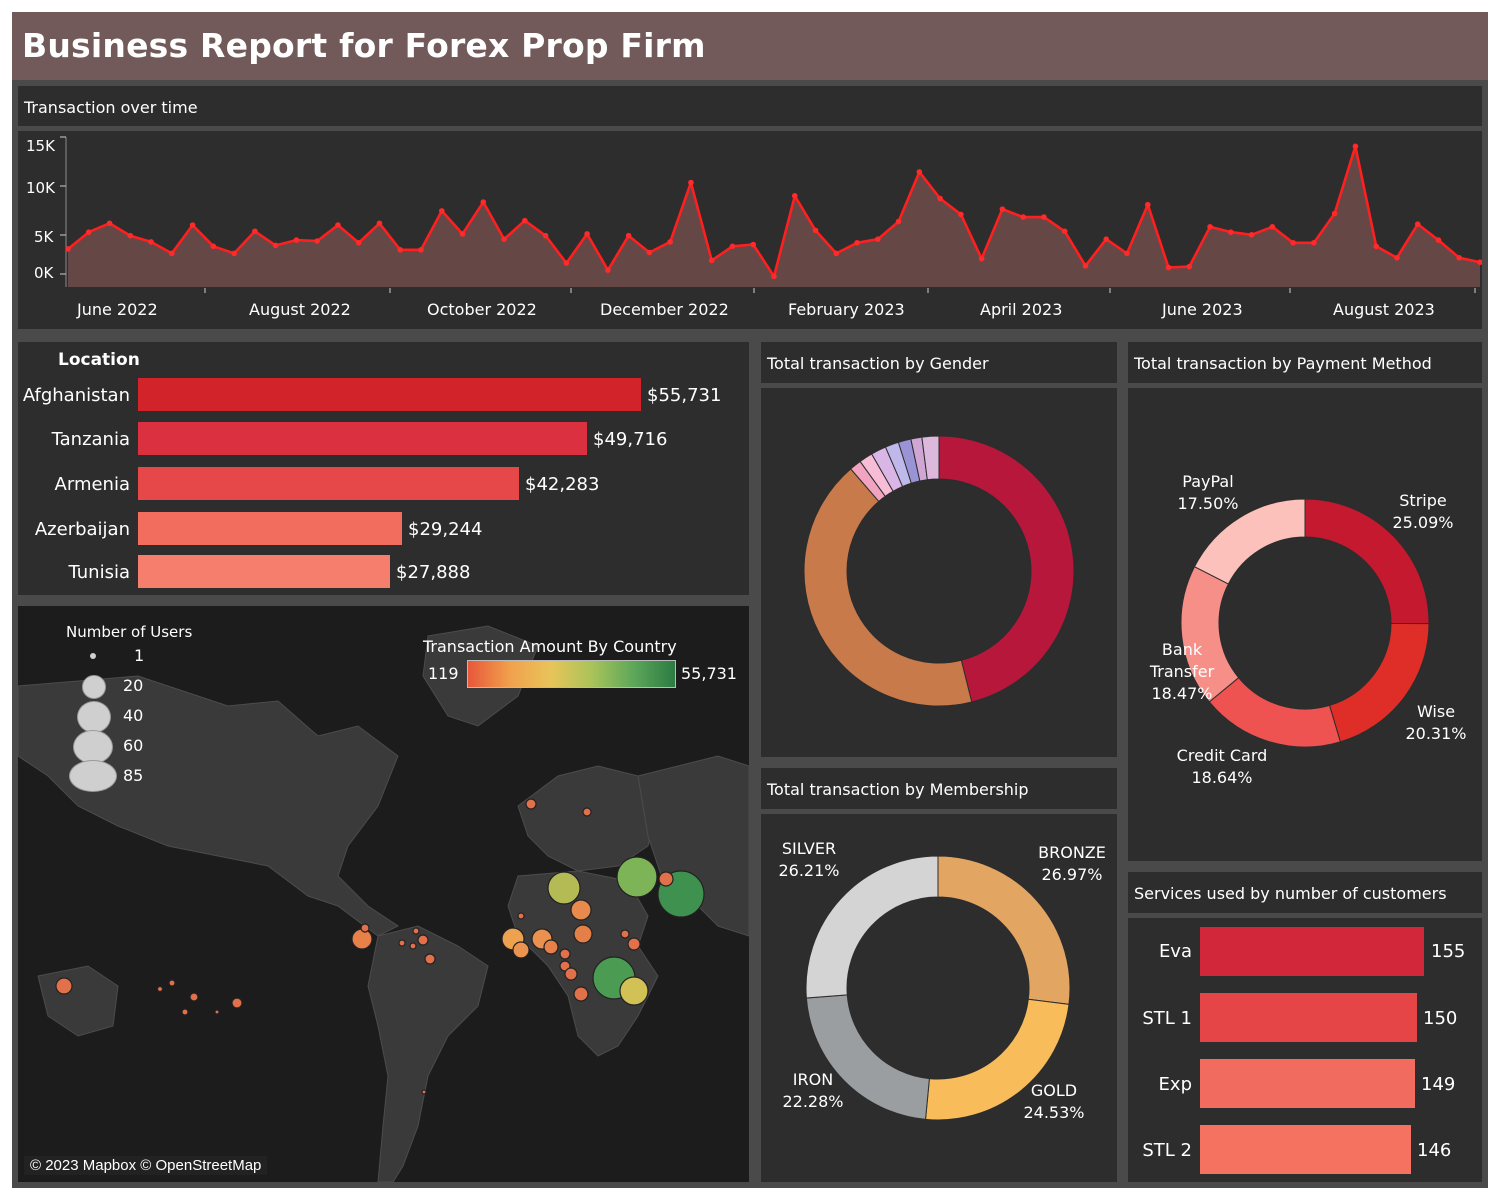 The image size is (1499, 1199). What do you see at coordinates (813, 1079) in the screenshot?
I see `membership-name-iron: IRON` at bounding box center [813, 1079].